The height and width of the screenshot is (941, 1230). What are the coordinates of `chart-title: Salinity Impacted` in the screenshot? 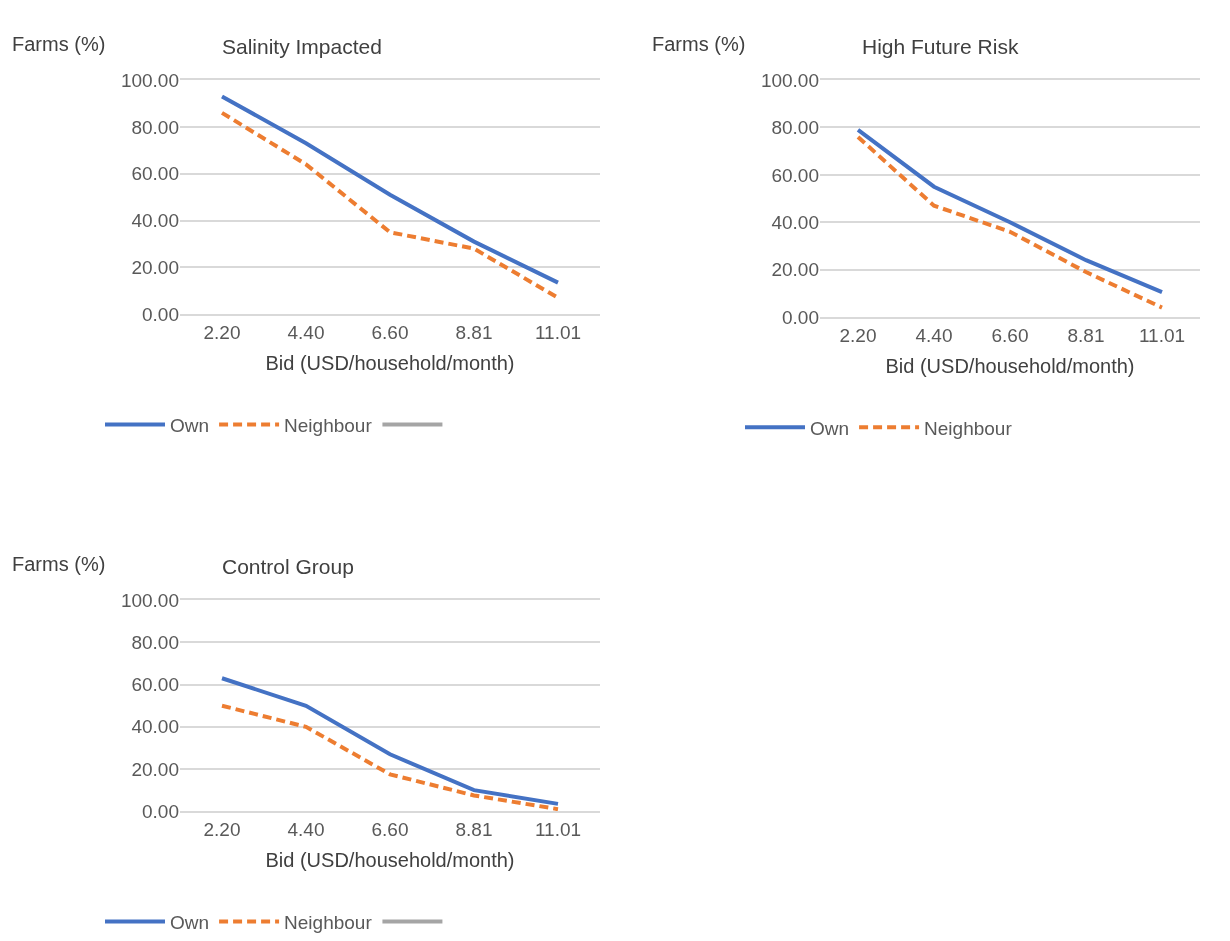 It's located at (302, 46).